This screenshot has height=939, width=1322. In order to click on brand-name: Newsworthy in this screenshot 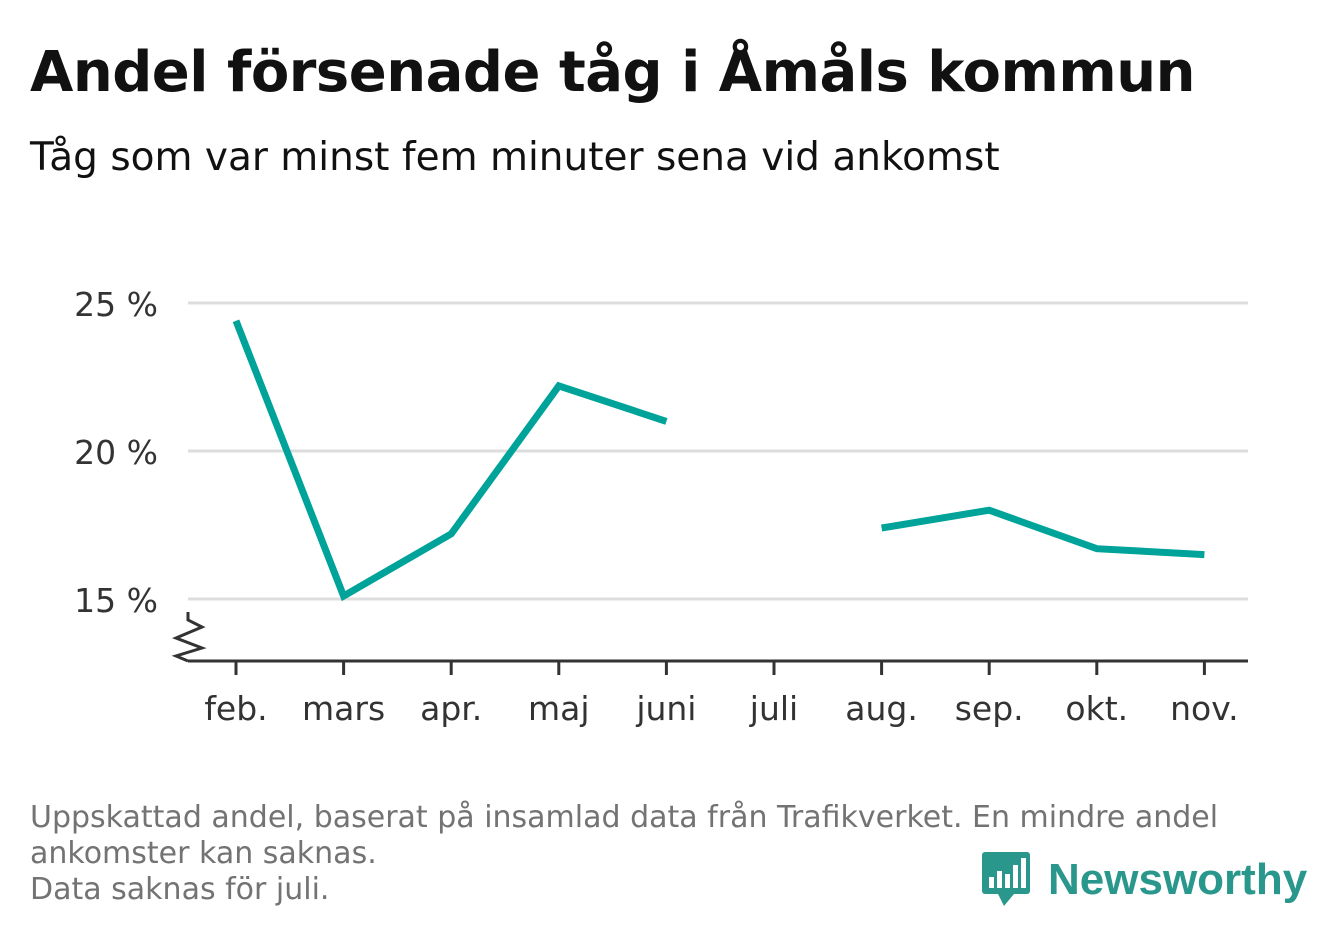, I will do `click(1178, 879)`.